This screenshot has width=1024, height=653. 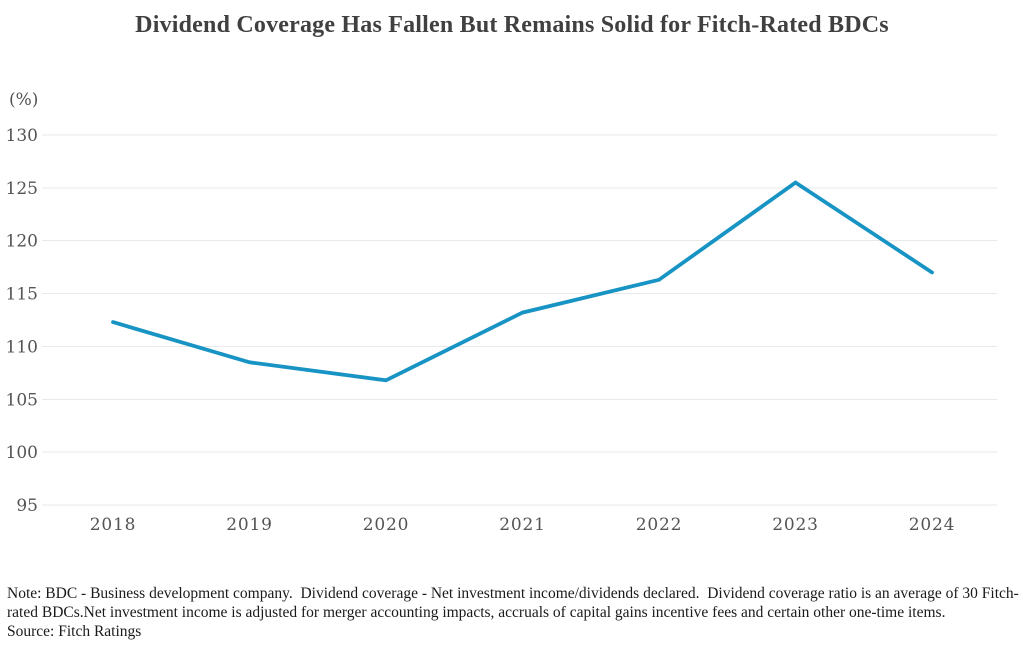 I want to click on x-tick-label: 2020, so click(x=386, y=525).